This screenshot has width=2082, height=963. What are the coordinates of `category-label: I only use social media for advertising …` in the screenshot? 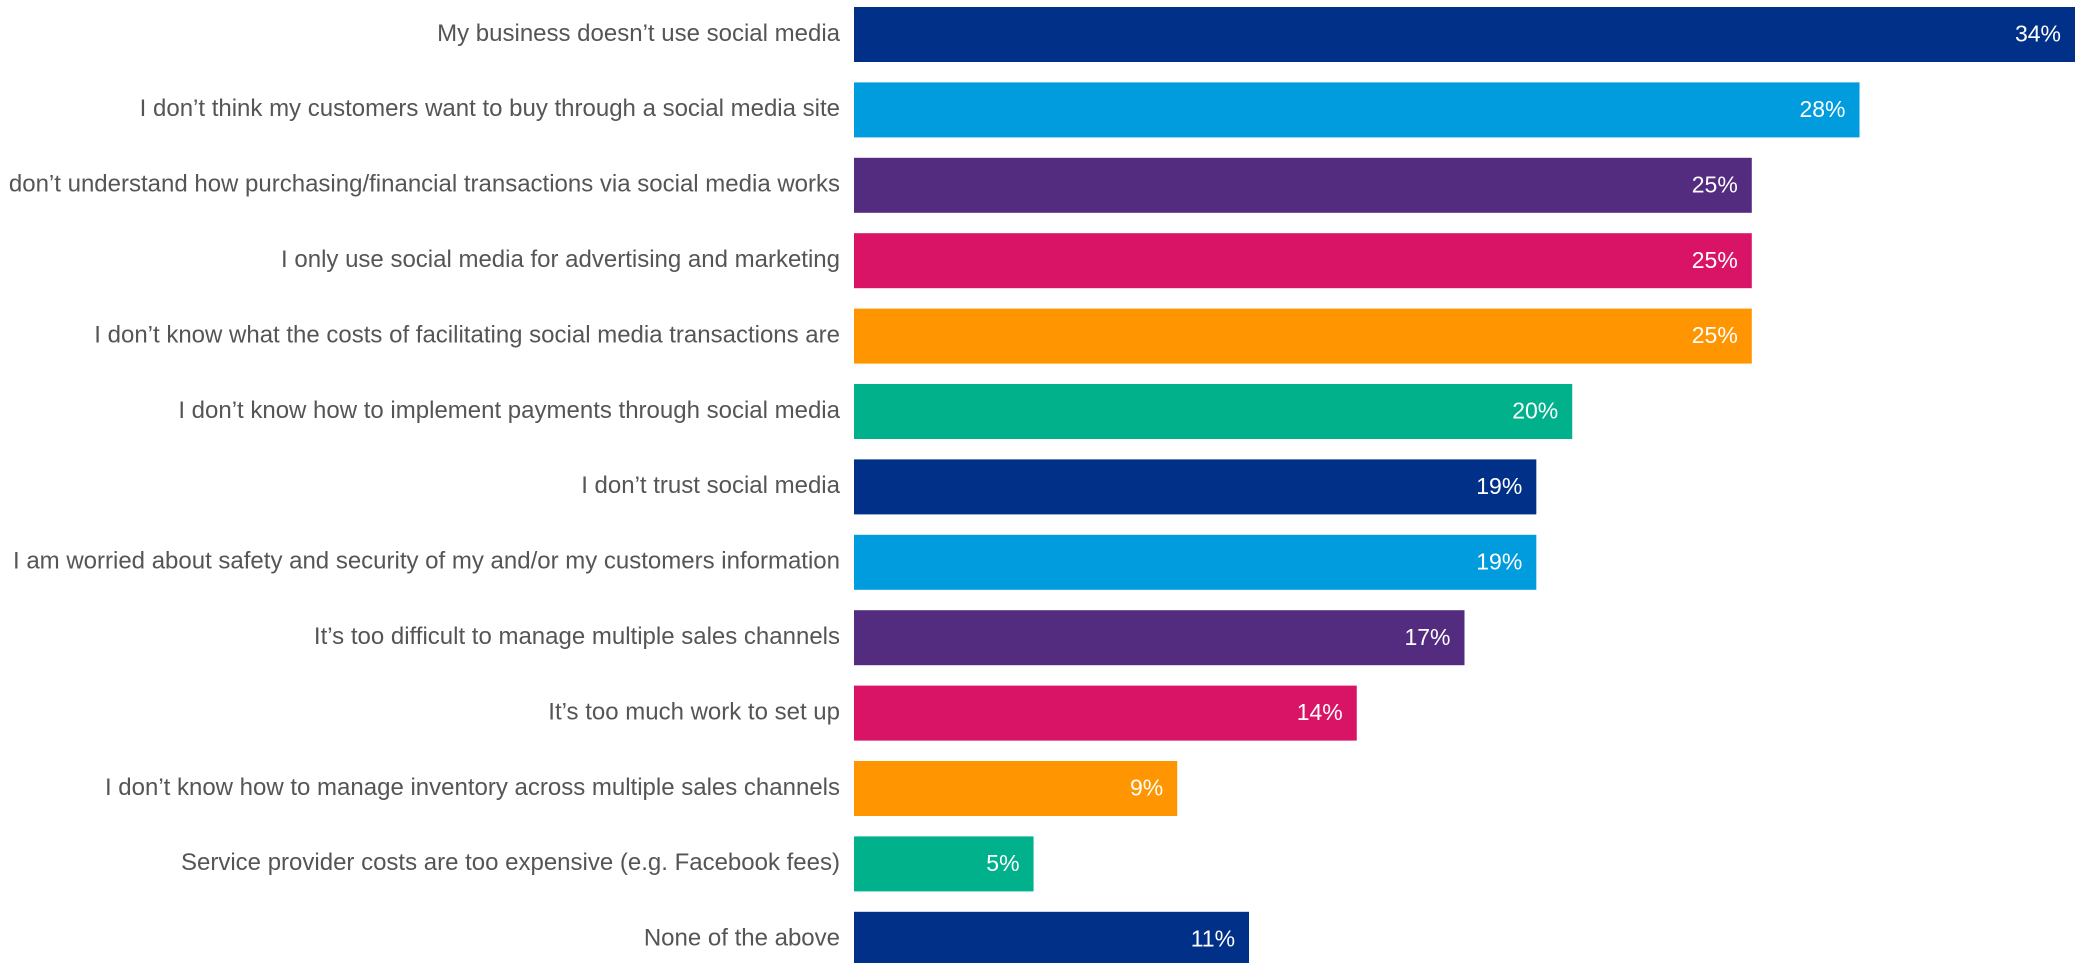 It's located at (560, 259).